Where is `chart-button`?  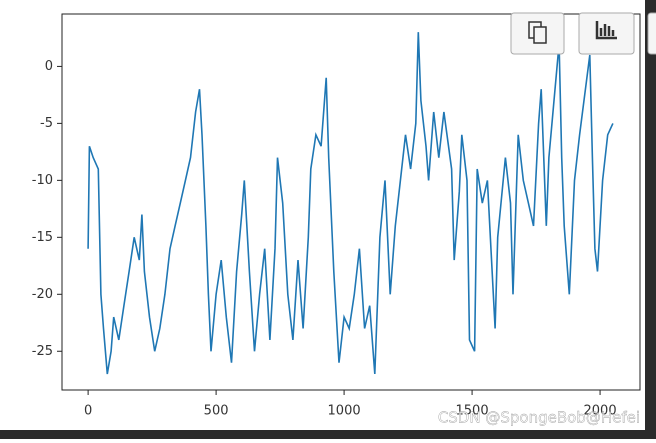
chart-button is located at coordinates (606, 33).